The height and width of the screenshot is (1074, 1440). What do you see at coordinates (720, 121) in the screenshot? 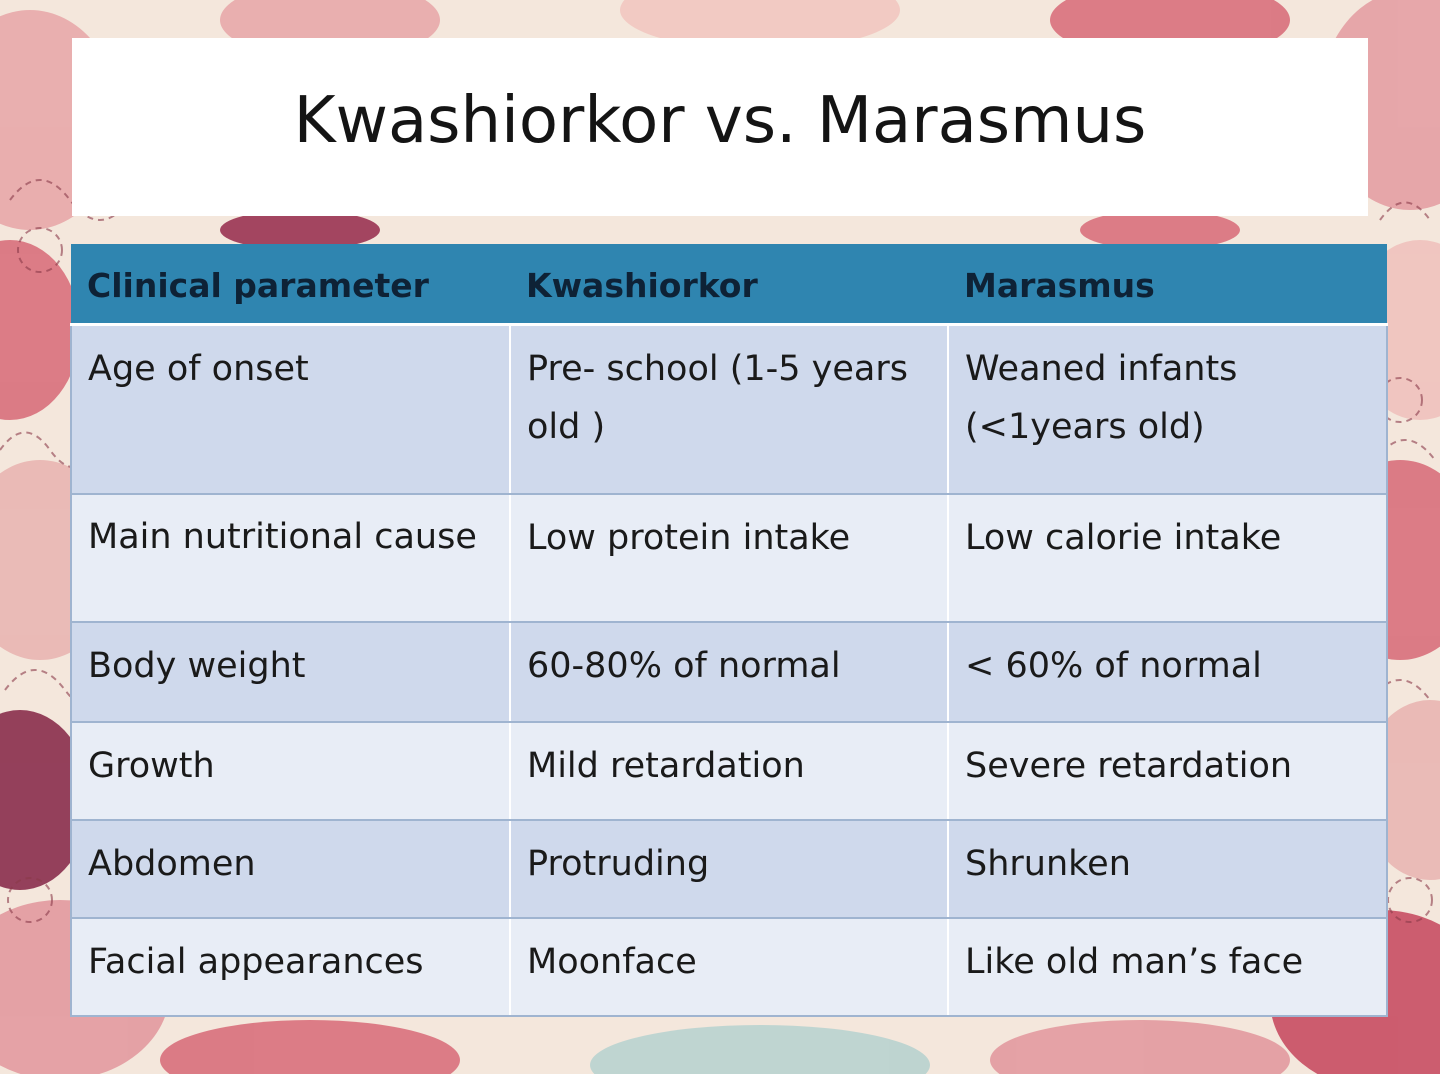
I see `slide-title: Kwashiorkor vs. Marasmus` at bounding box center [720, 121].